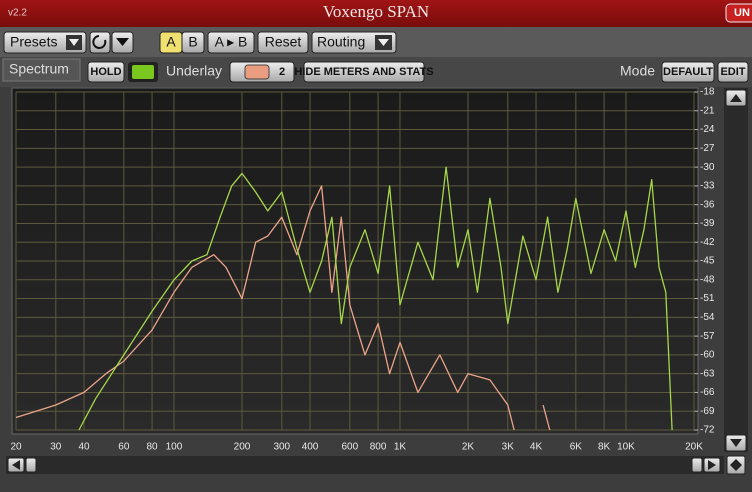  I want to click on x-tick-label: 80, so click(153, 447).